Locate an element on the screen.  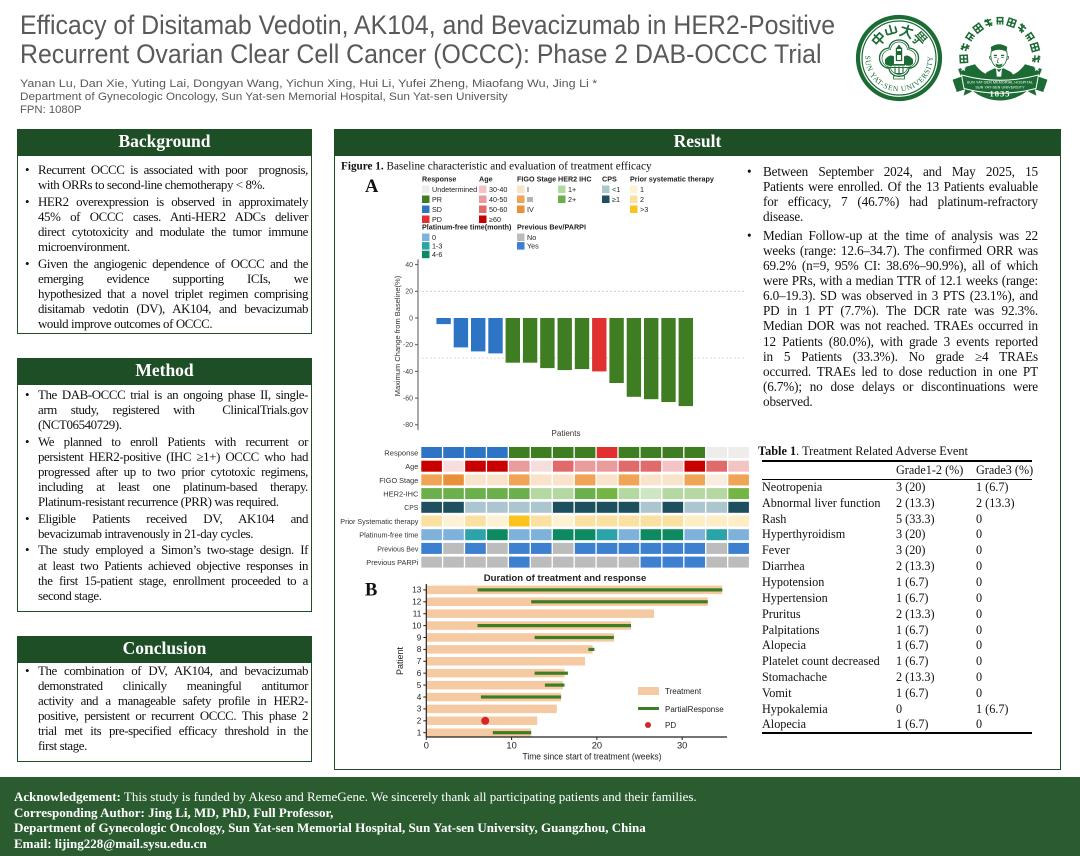
svg-text: SUN YAT-SEN MEMORIAL HOSPITAL is located at coordinates (1000, 83).